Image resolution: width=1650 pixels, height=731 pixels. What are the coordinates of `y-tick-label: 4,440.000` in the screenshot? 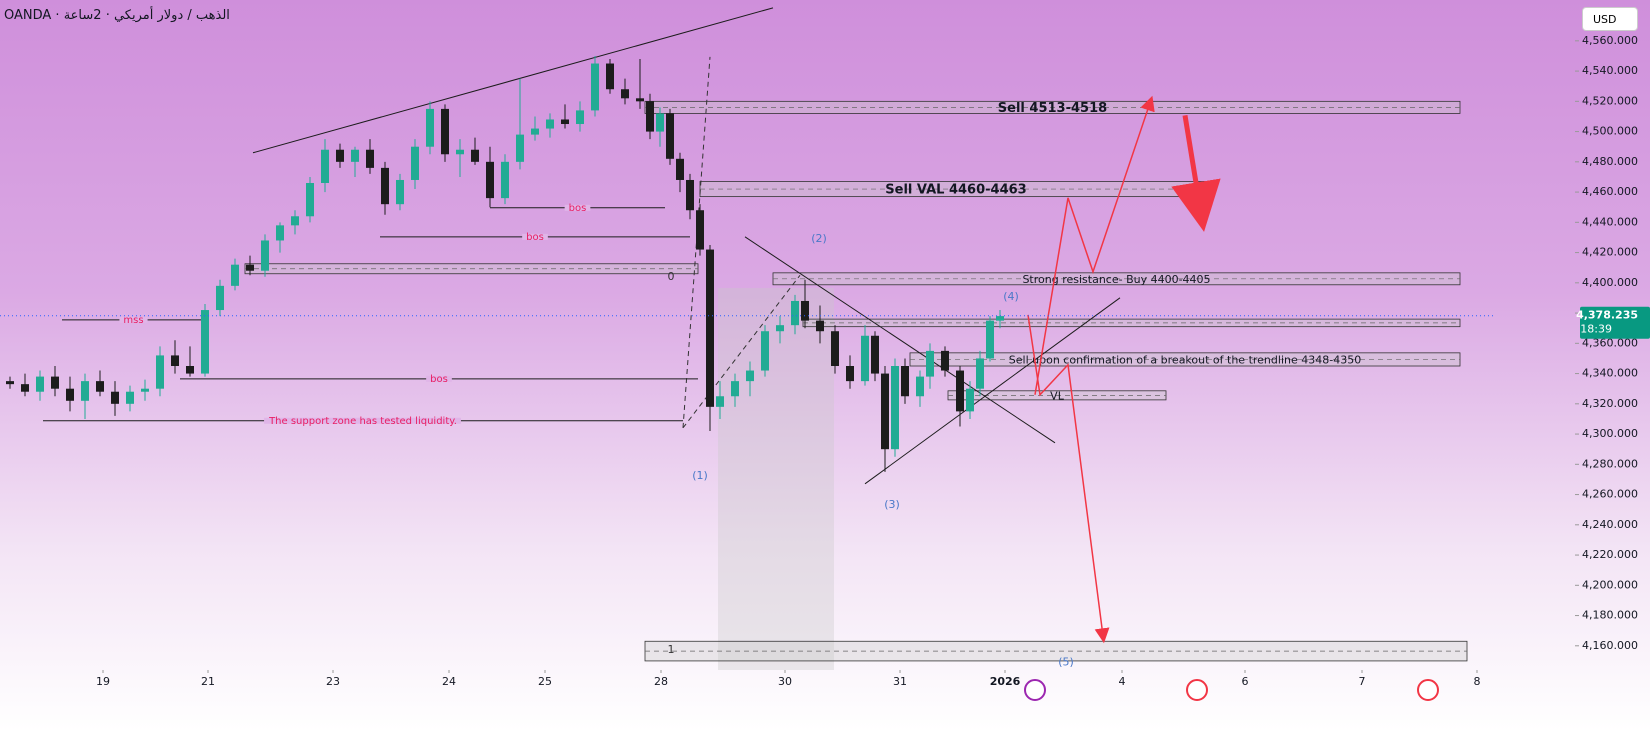 It's located at (1610, 221).